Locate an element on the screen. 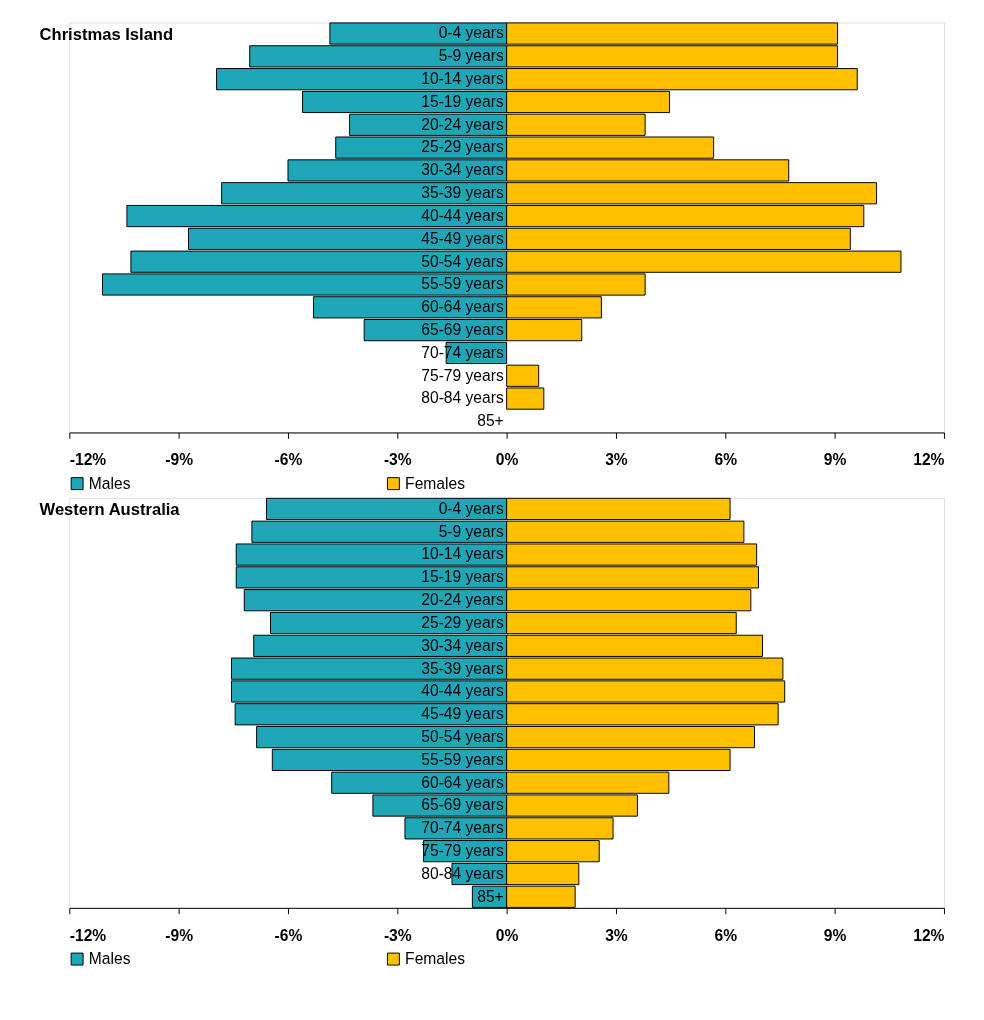 The image size is (984, 1020). y-tick-label: 70-74 years is located at coordinates (462, 828).